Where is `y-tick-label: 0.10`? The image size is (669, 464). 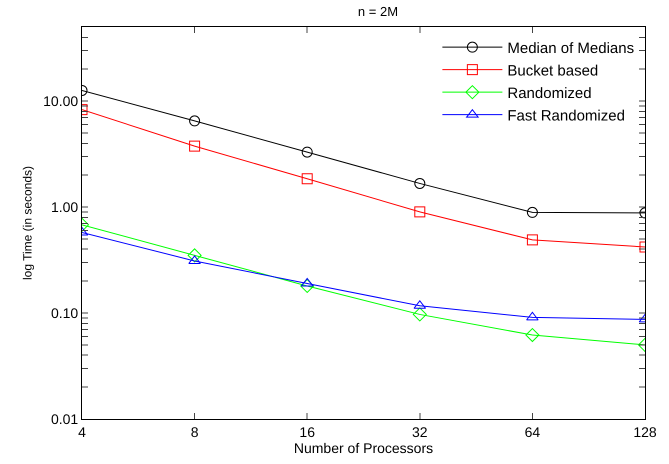 y-tick-label: 0.10 is located at coordinates (64, 312).